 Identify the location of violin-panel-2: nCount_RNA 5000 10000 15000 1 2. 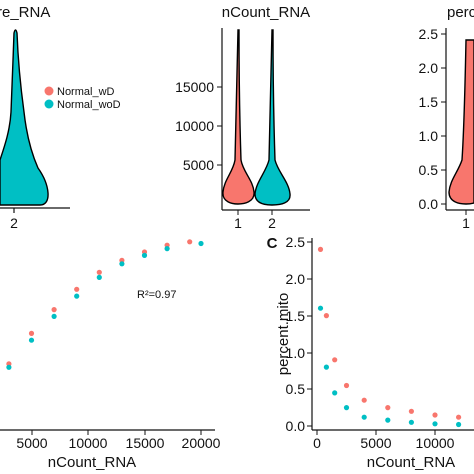
(242, 117).